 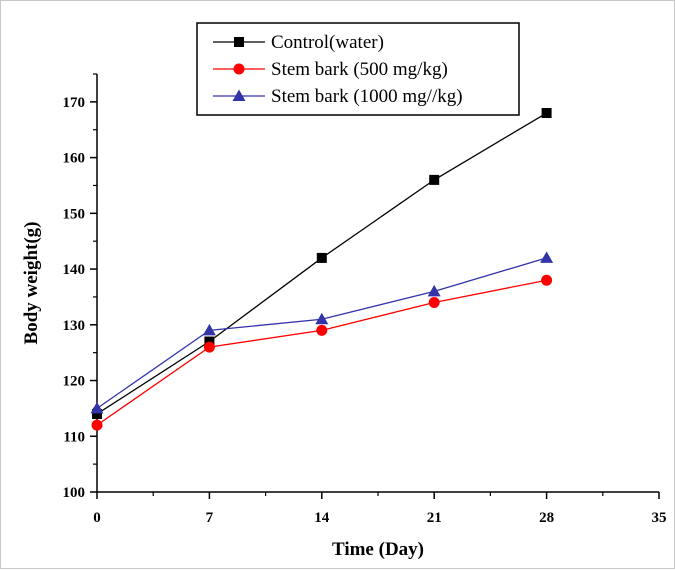 What do you see at coordinates (367, 96) in the screenshot?
I see `legend-label: Stem bark (1000 mg//kg)` at bounding box center [367, 96].